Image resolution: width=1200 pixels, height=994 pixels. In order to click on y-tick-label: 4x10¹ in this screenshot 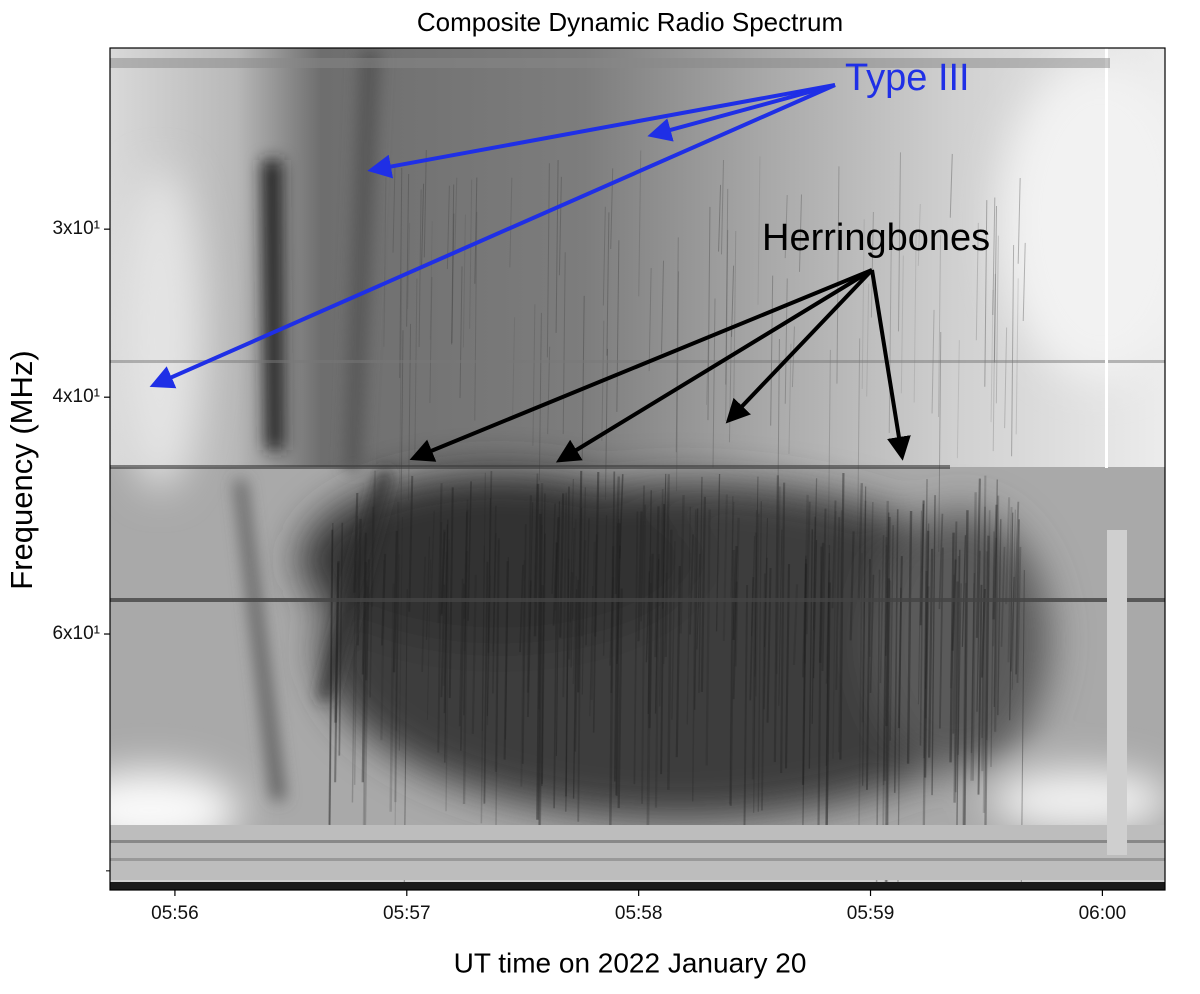, I will do `click(76, 396)`.